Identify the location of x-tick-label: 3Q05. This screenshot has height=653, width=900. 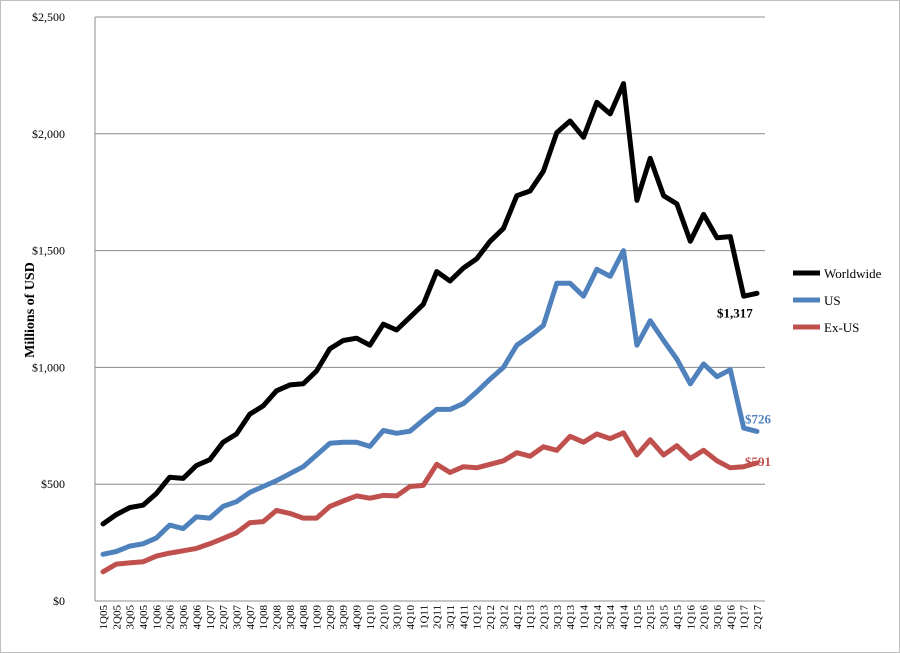
(131, 617).